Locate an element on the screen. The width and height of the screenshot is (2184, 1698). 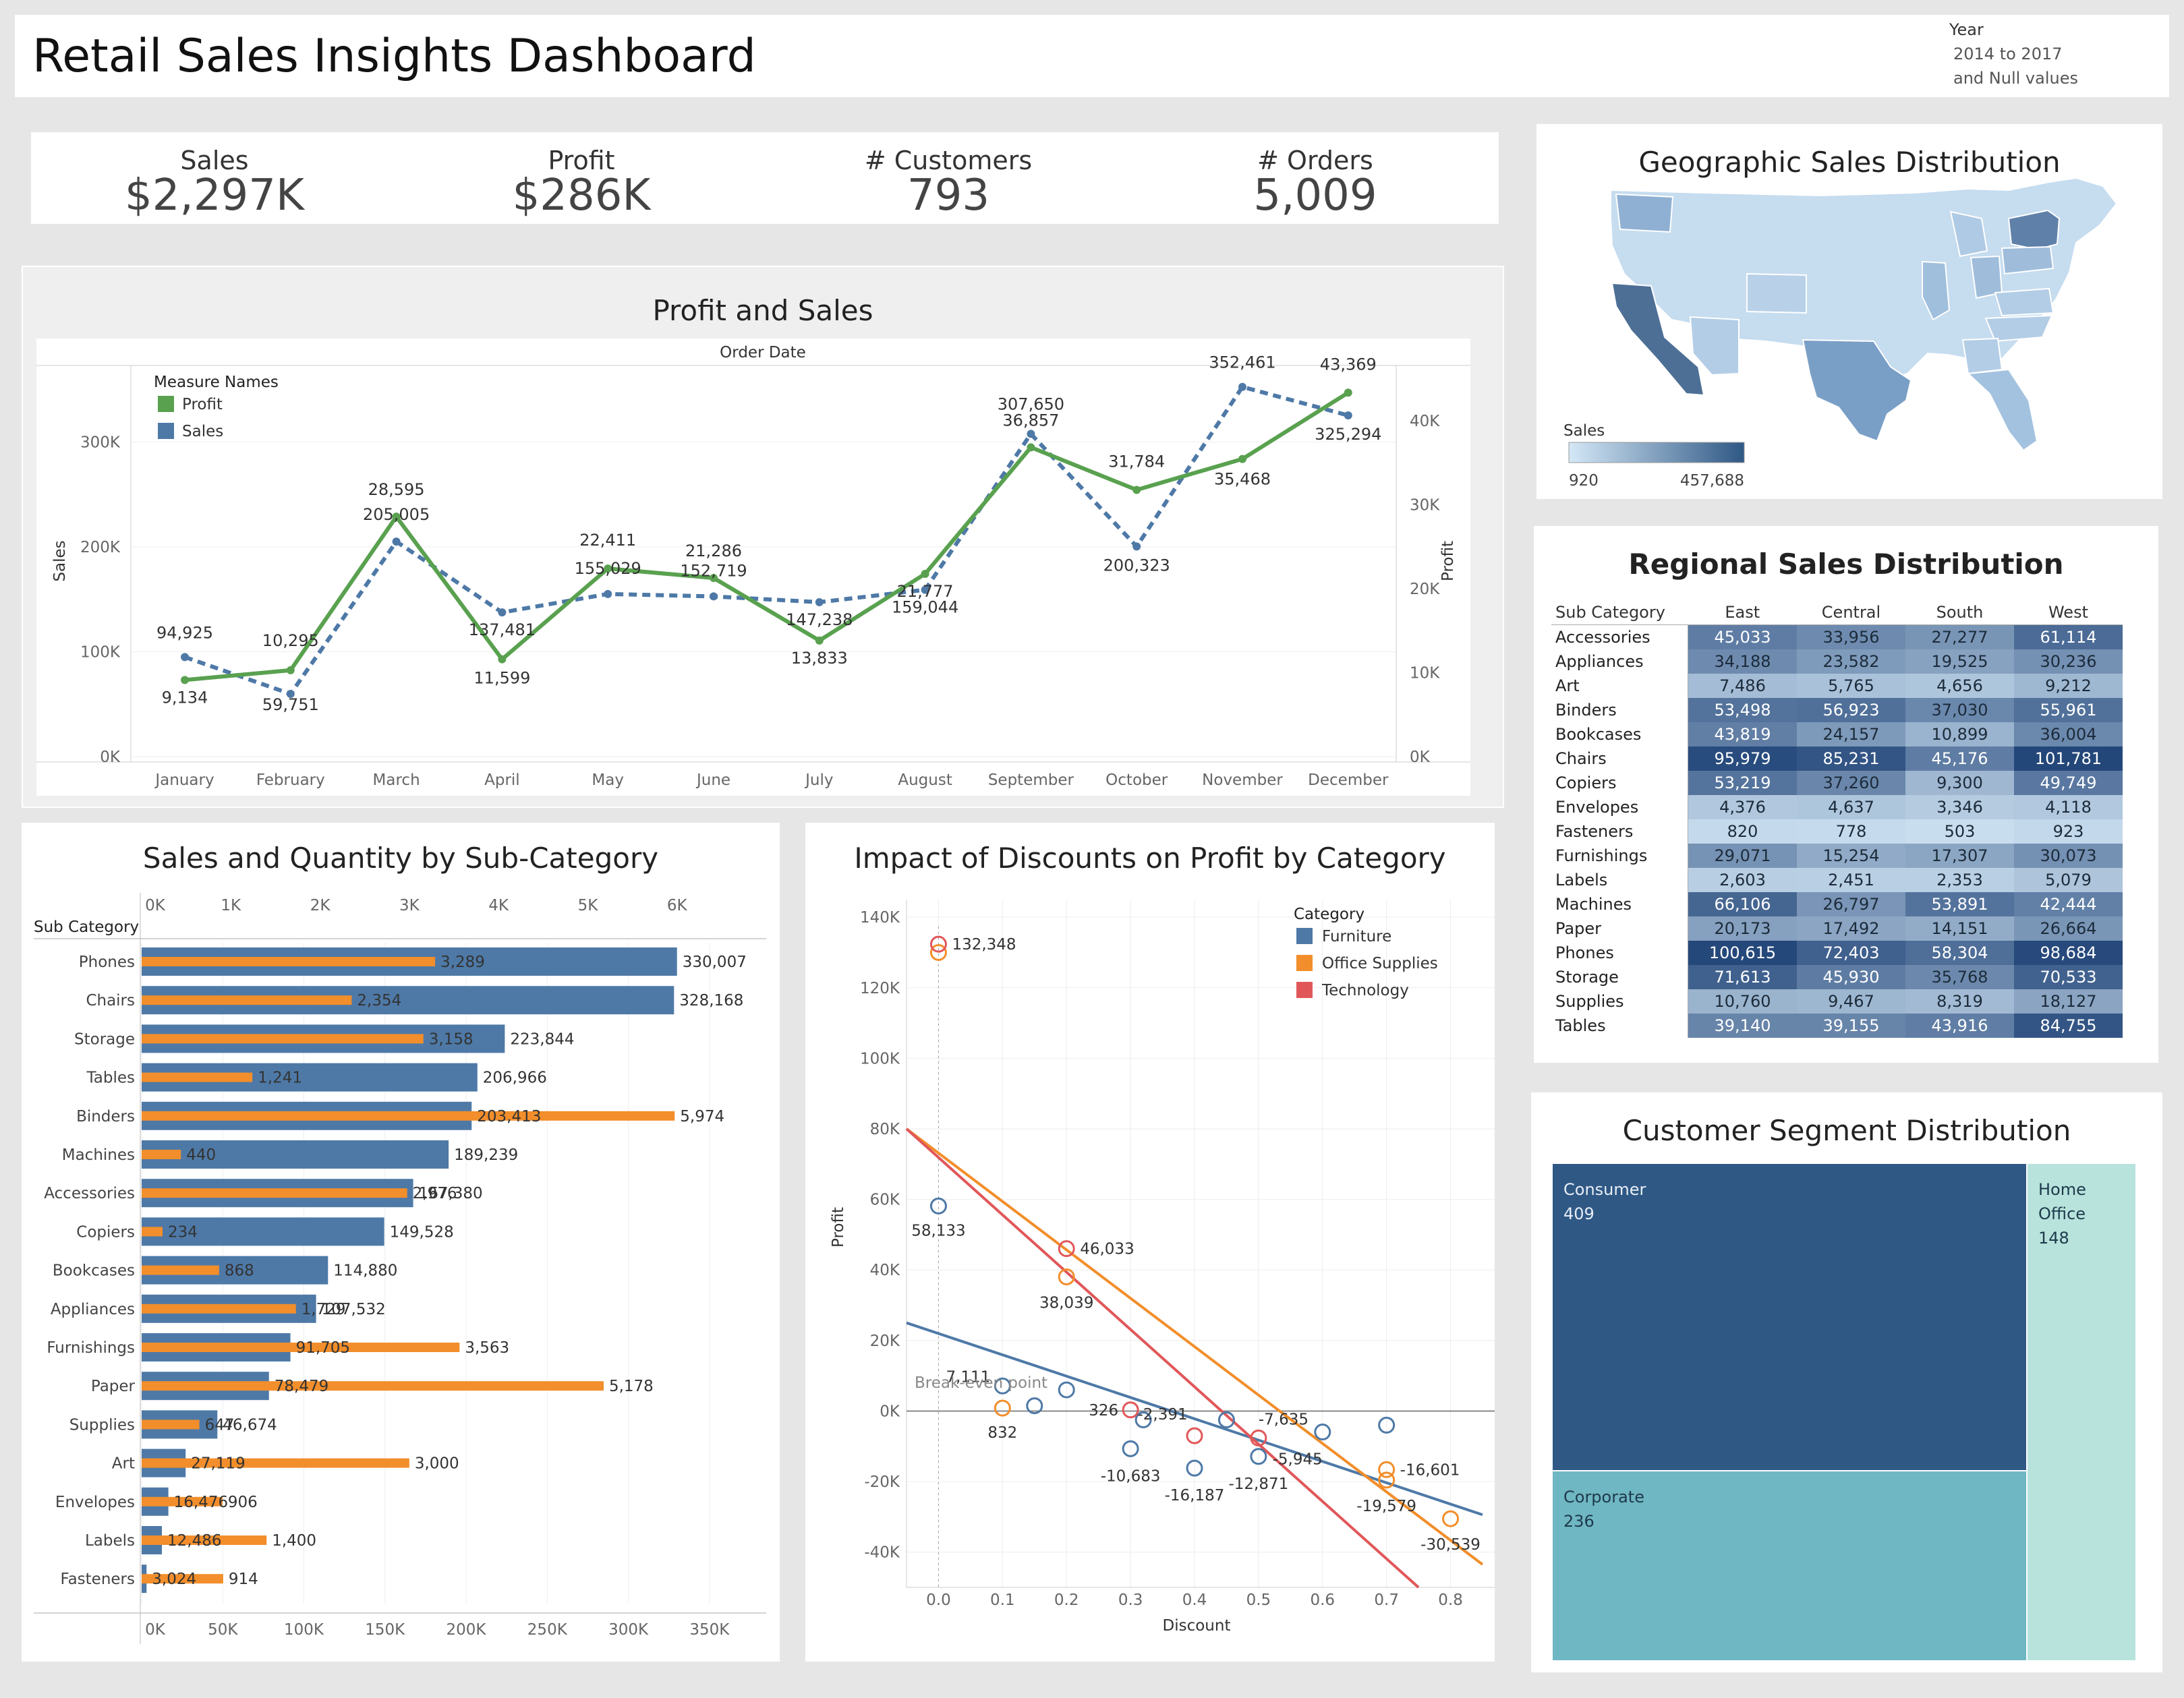
table-cell: 9,467 is located at coordinates (1851, 1002).